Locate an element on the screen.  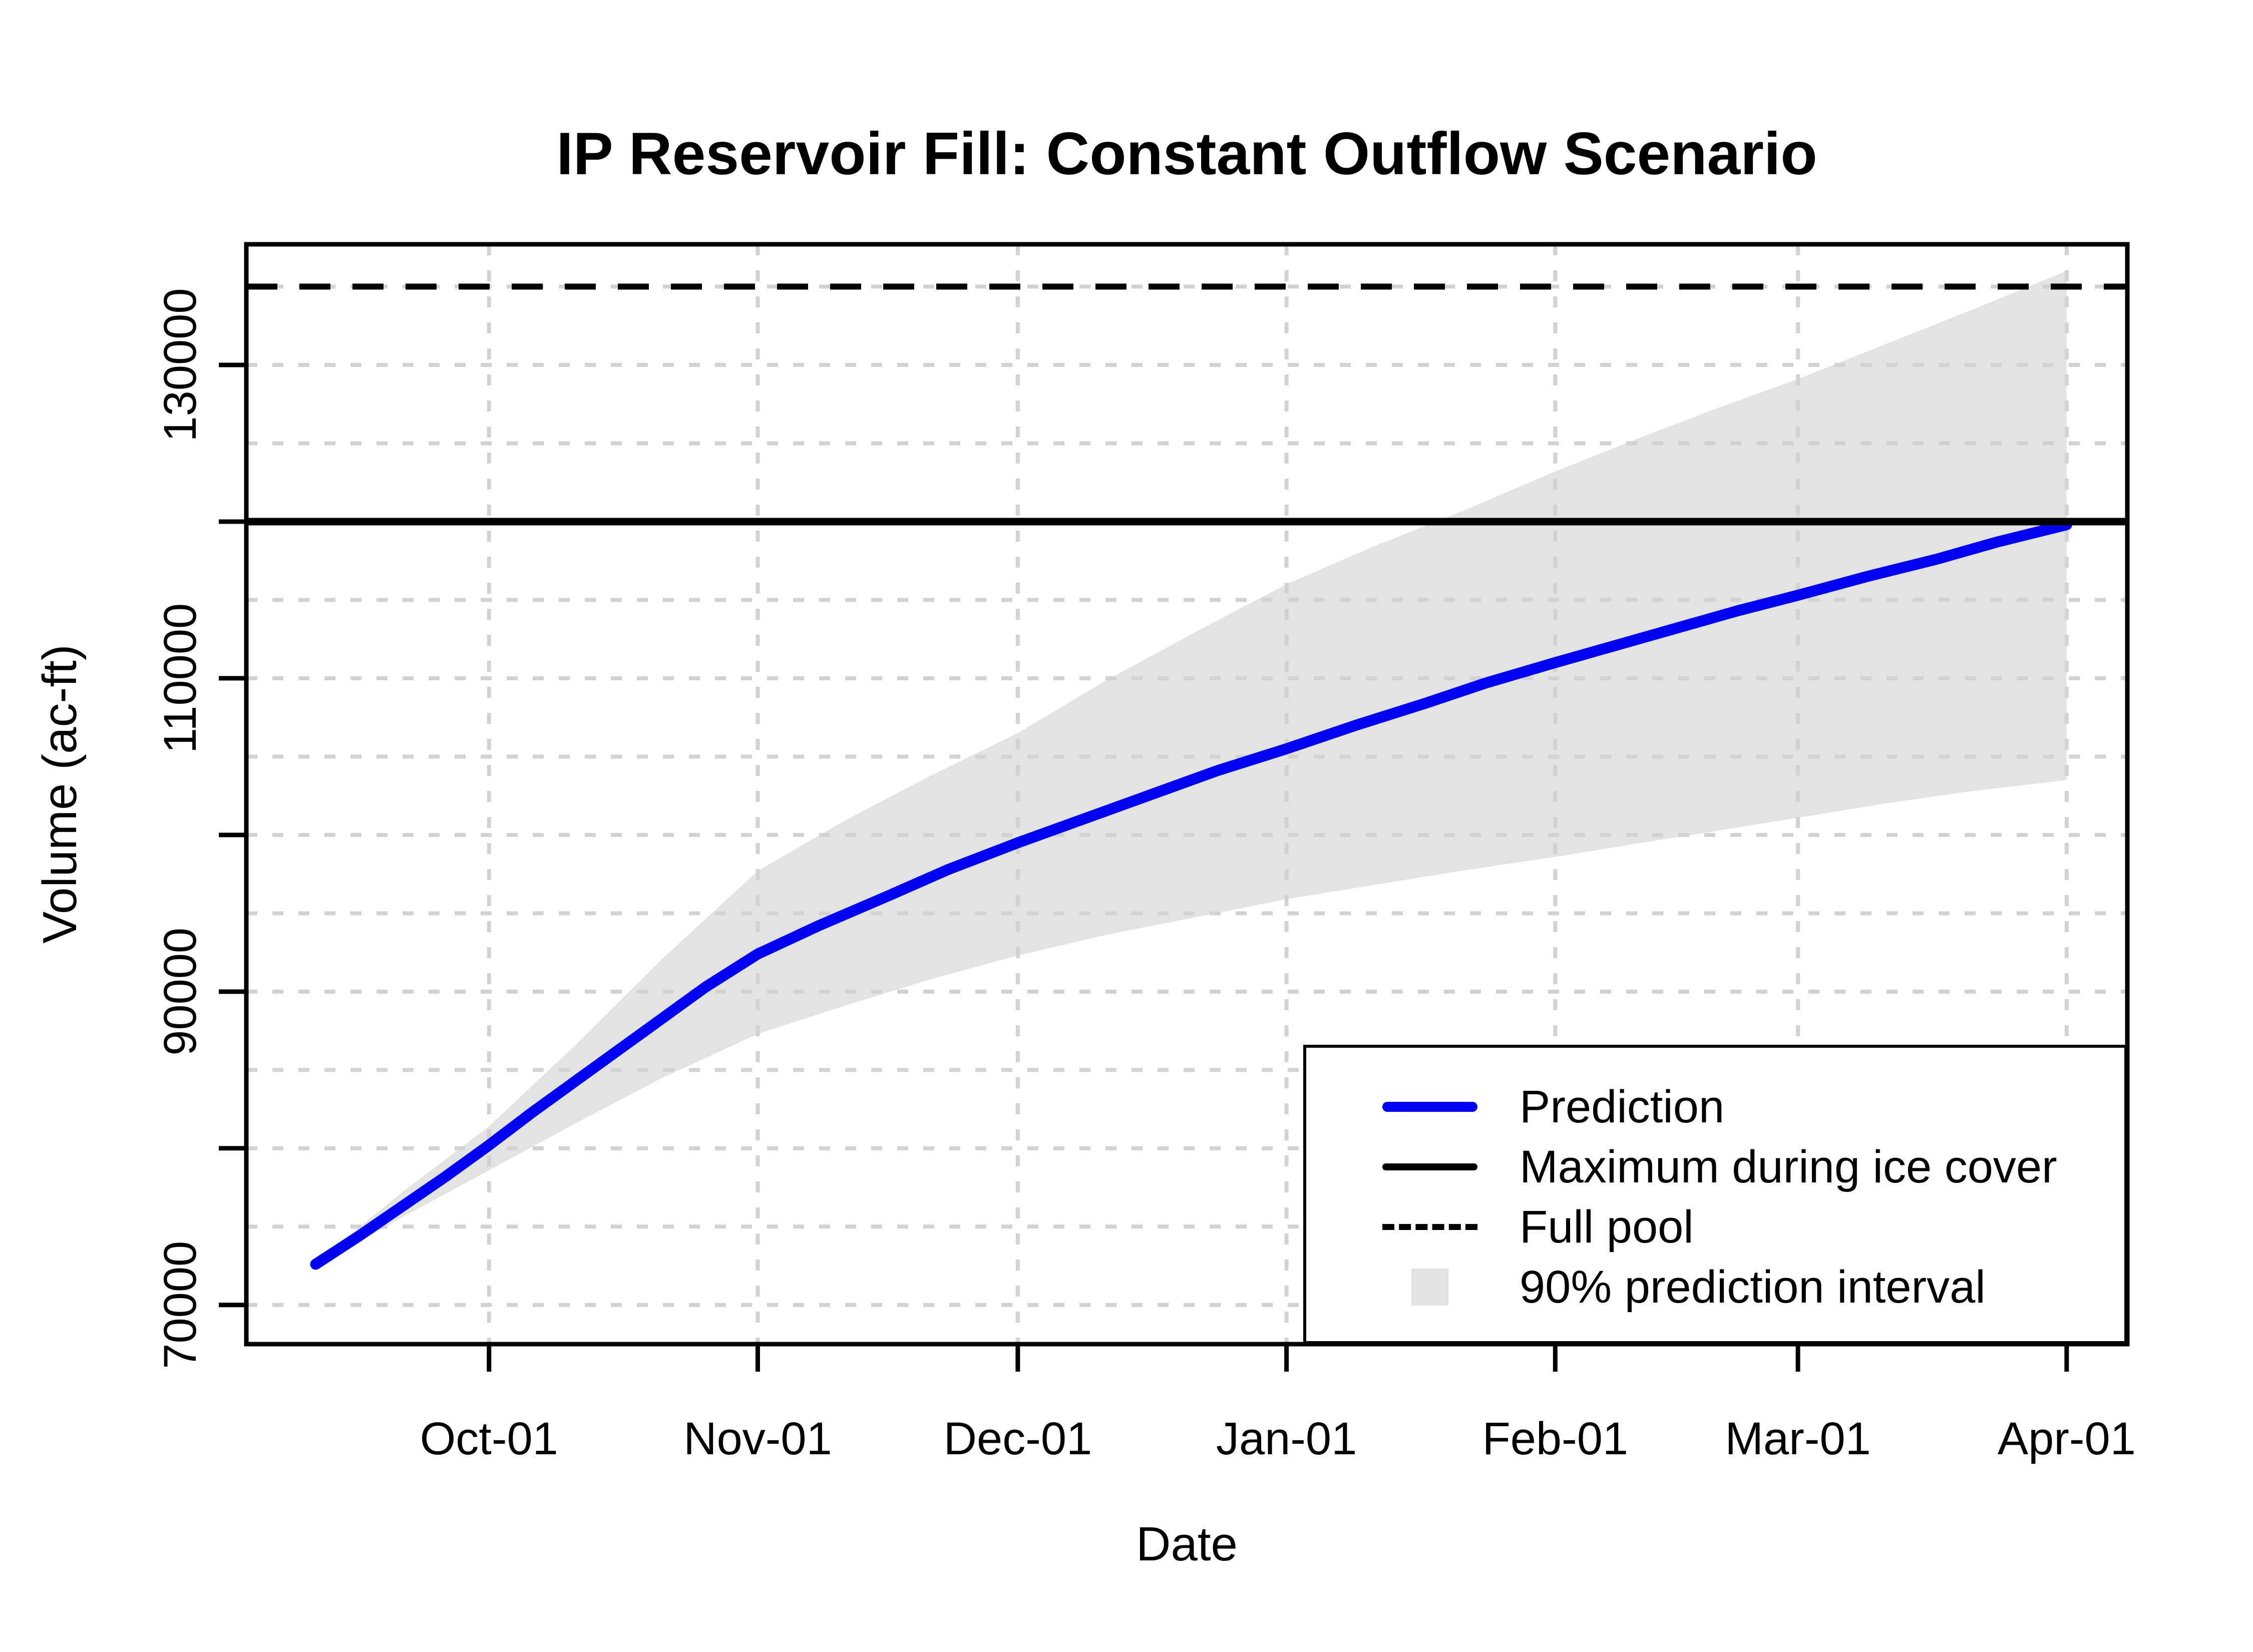
x-tick-label: Oct-01 is located at coordinates (489, 1438).